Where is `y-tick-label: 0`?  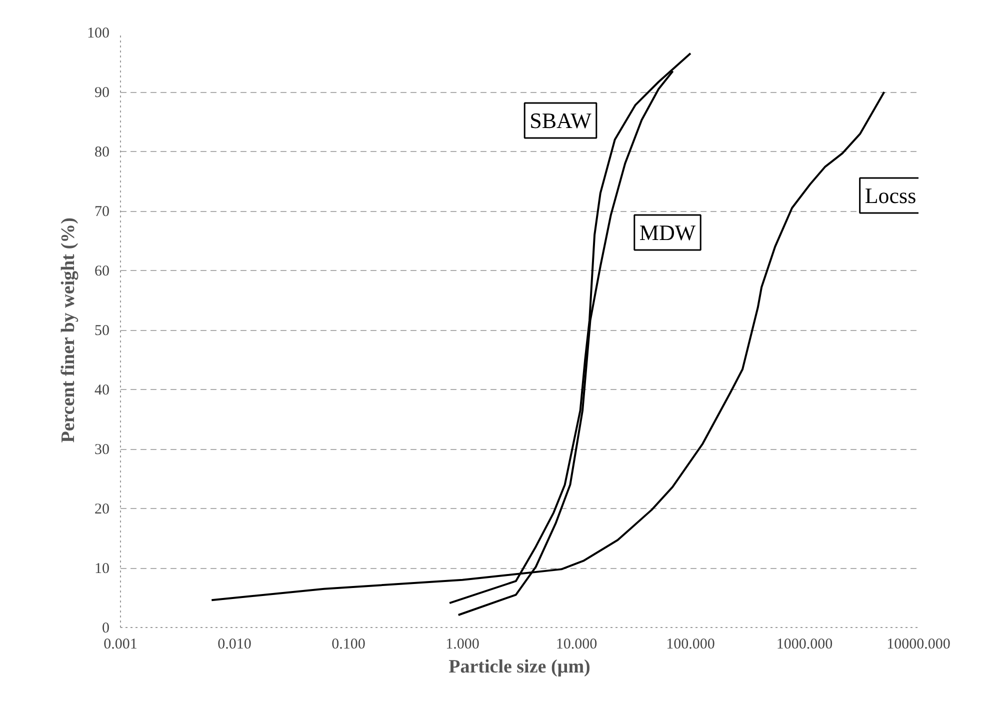
y-tick-label: 0 is located at coordinates (106, 628).